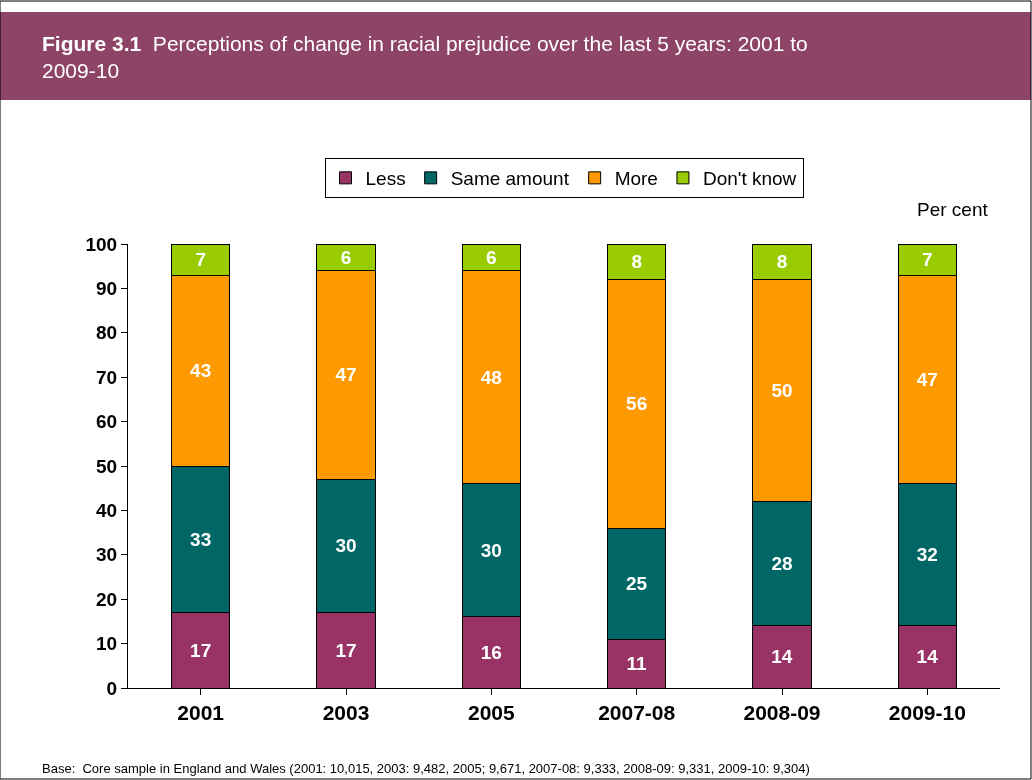  What do you see at coordinates (782, 564) in the screenshot?
I see `data-label: 28` at bounding box center [782, 564].